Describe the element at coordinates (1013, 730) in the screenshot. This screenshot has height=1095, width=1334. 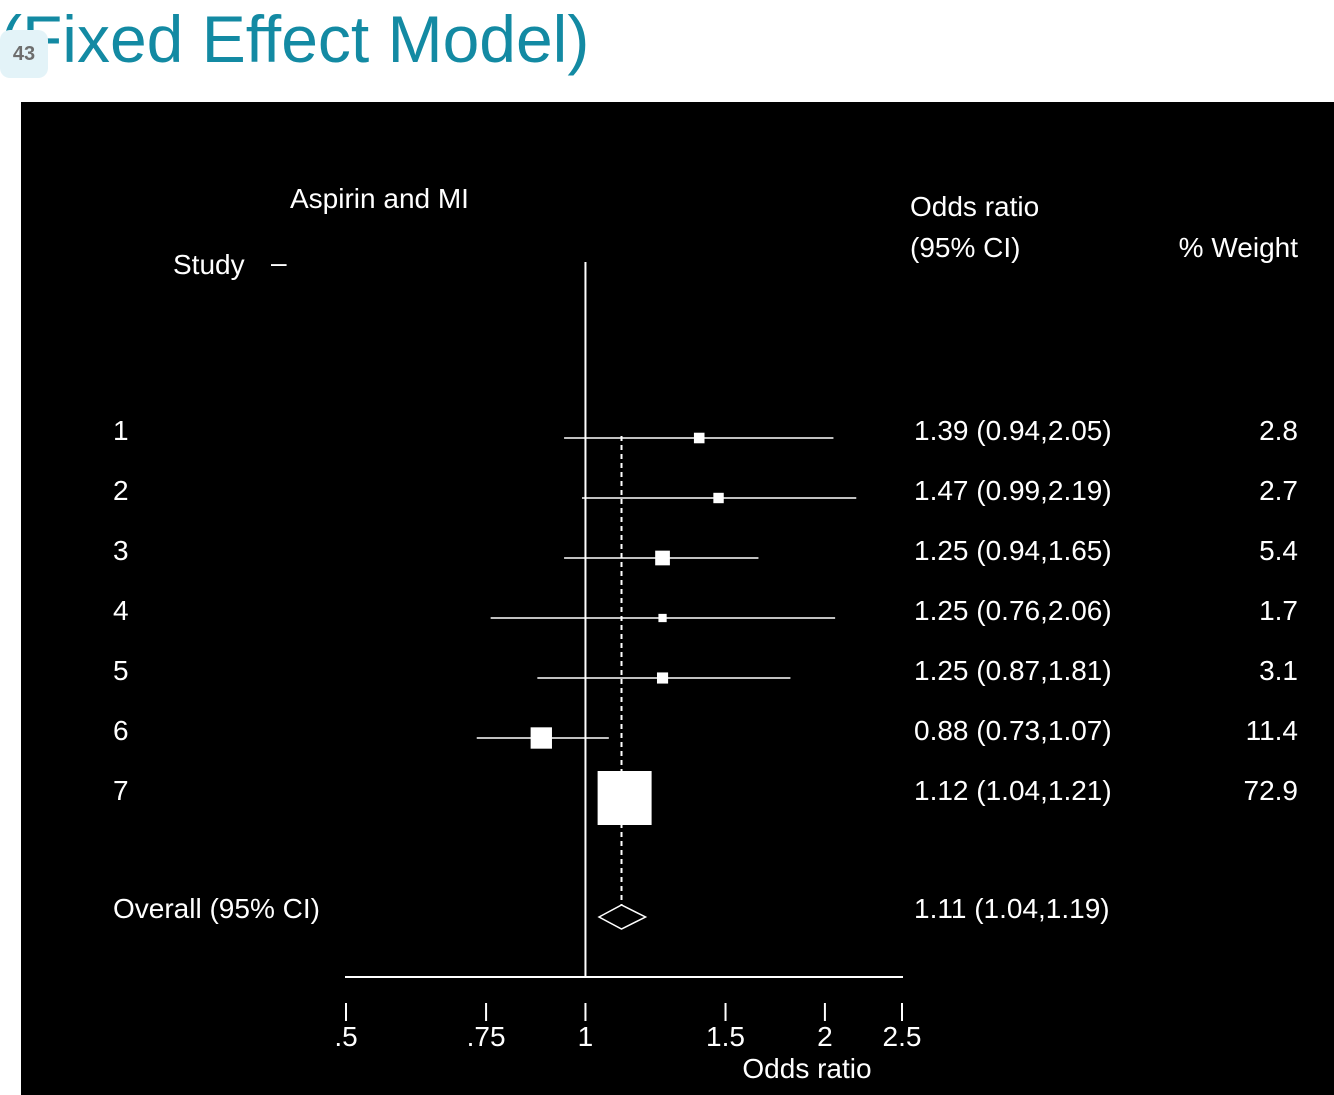
I see `study-or-text: 0.88 (0.73,1.07)` at that location.